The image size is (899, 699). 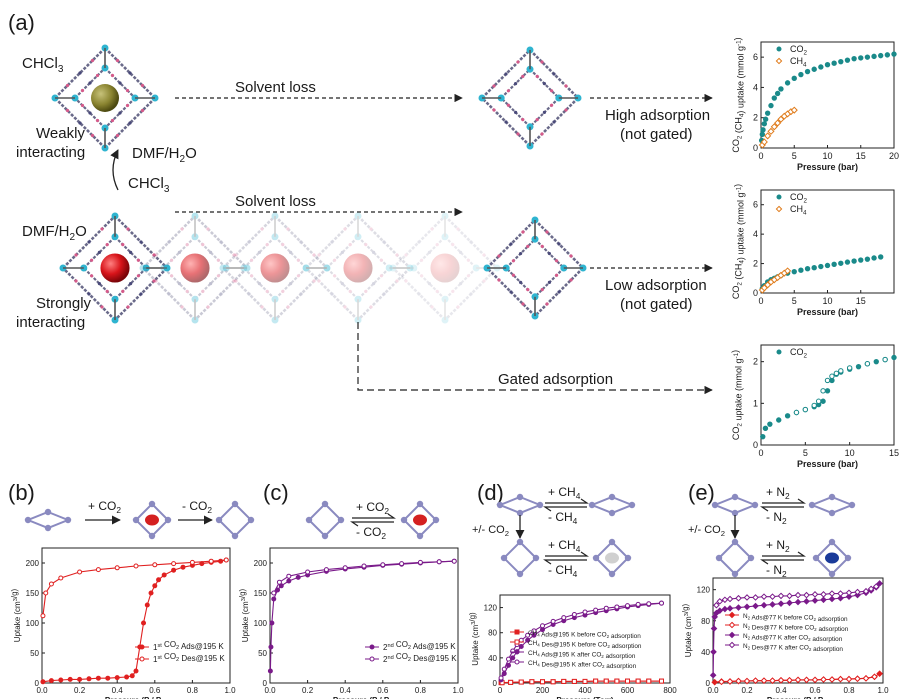 What do you see at coordinates (372, 508) in the screenshot?
I see `top-label: + CO2` at bounding box center [372, 508].